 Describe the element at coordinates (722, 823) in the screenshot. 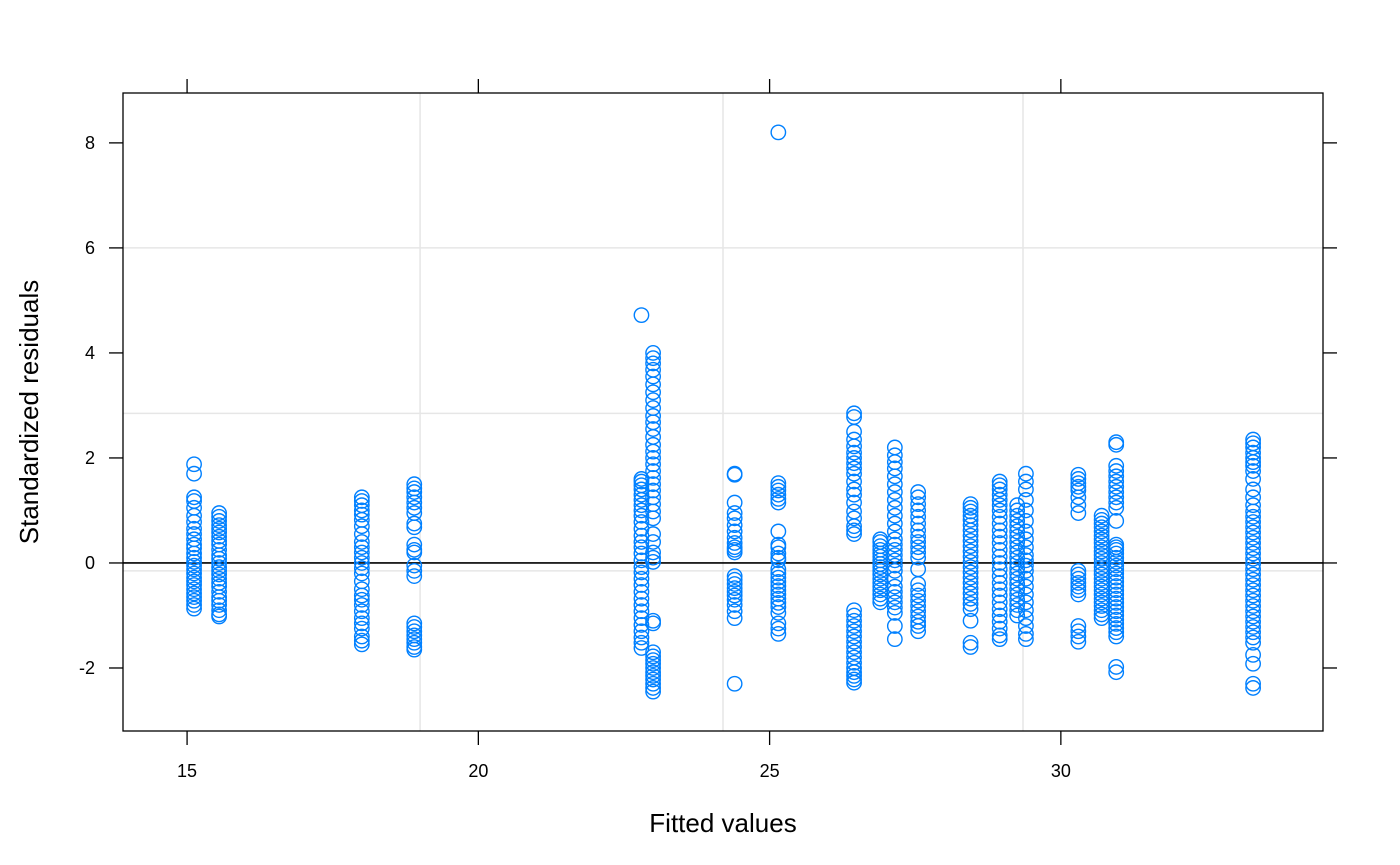

I see `x-axis-label: Fitted values` at that location.